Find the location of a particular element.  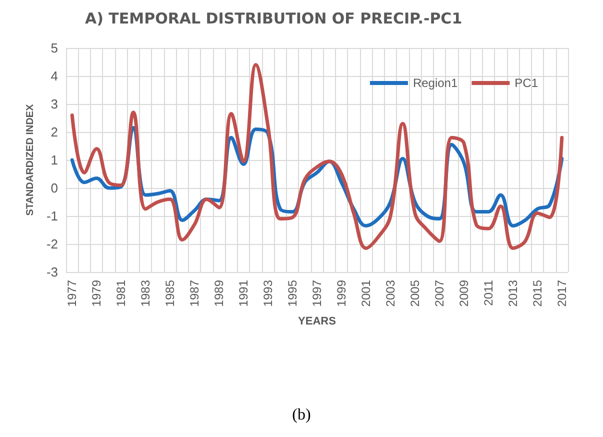

x-tick-label: 2007 is located at coordinates (439, 293).